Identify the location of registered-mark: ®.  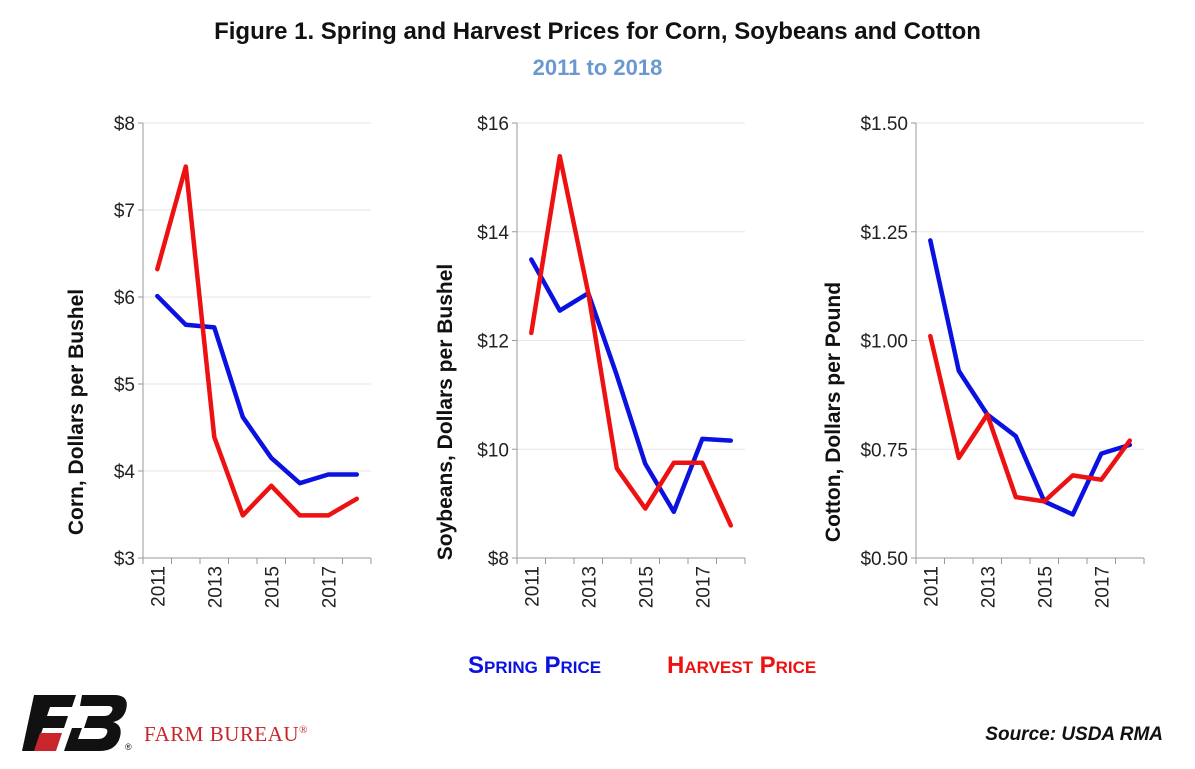
(303, 730).